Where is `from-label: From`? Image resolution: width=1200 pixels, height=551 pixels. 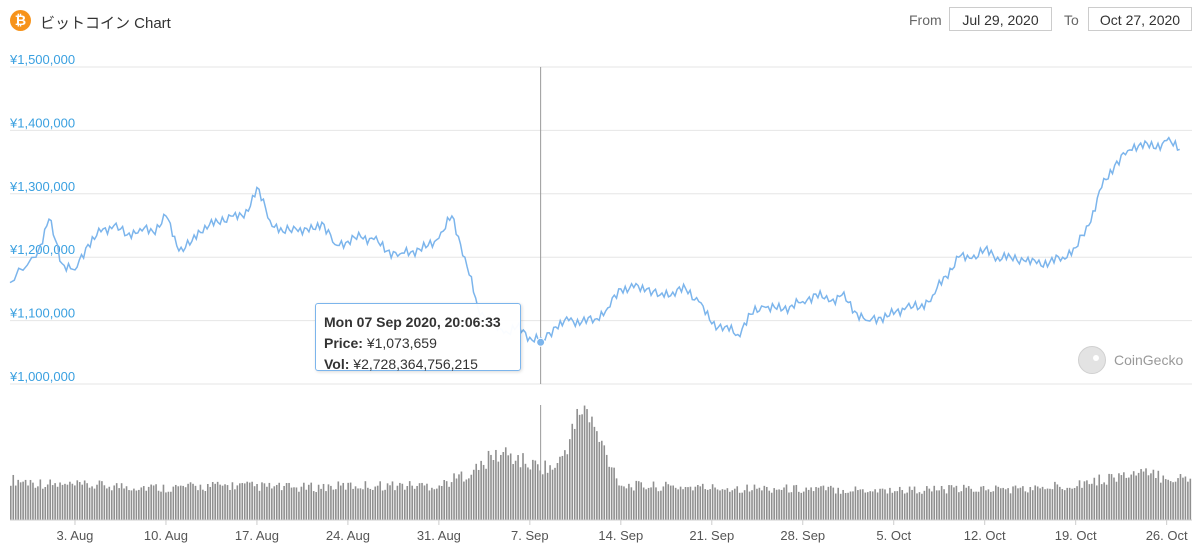 from-label: From is located at coordinates (925, 20).